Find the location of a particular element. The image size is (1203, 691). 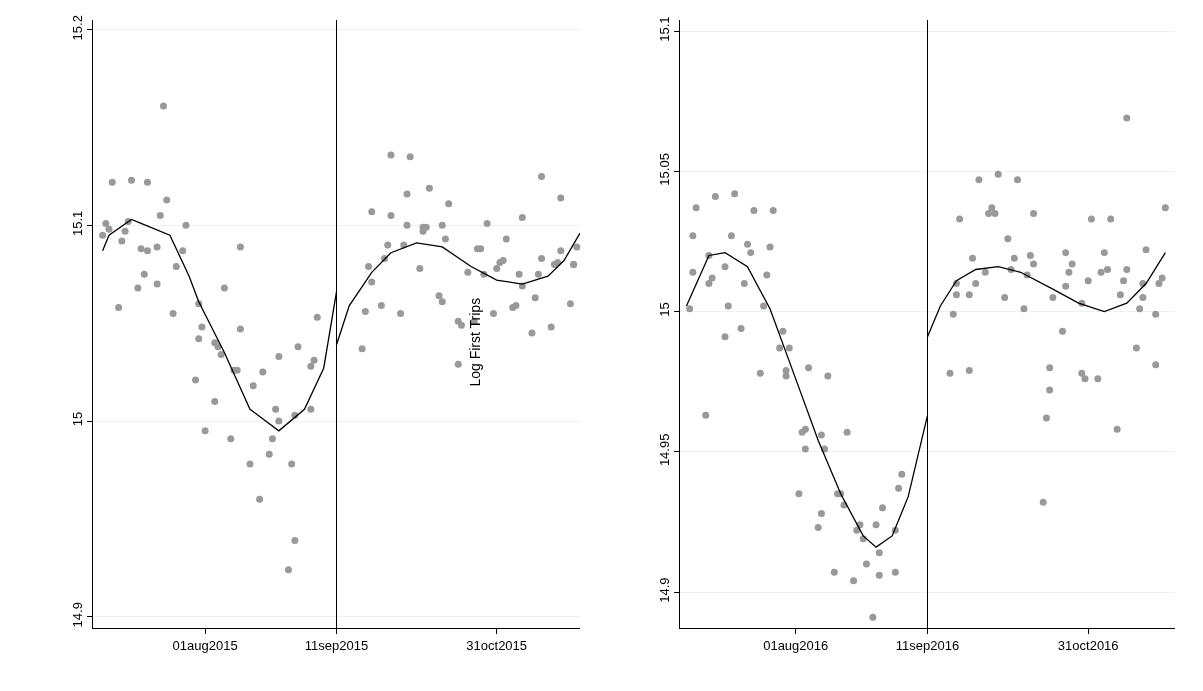

y-tick-label: 14.95 is located at coordinates (664, 450).